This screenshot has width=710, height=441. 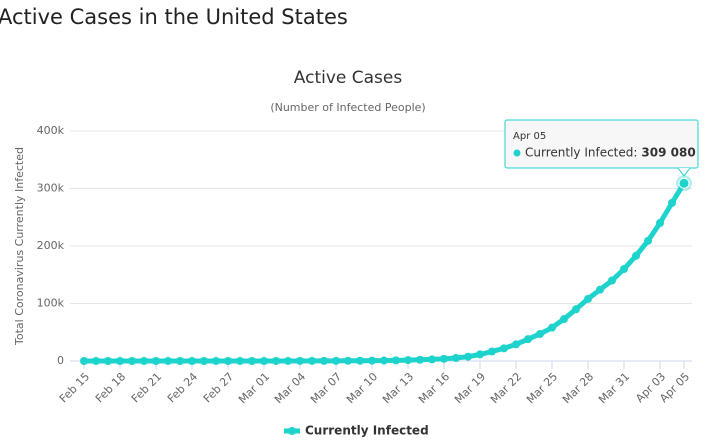 I want to click on page-title: Active Cases in the United States, so click(x=174, y=17).